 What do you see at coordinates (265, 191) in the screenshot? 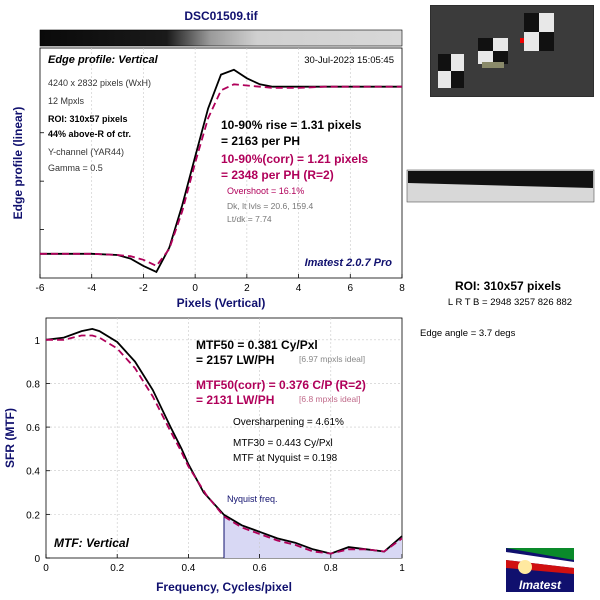
I see `overshoot-line: Overshoot = 16.1%` at bounding box center [265, 191].